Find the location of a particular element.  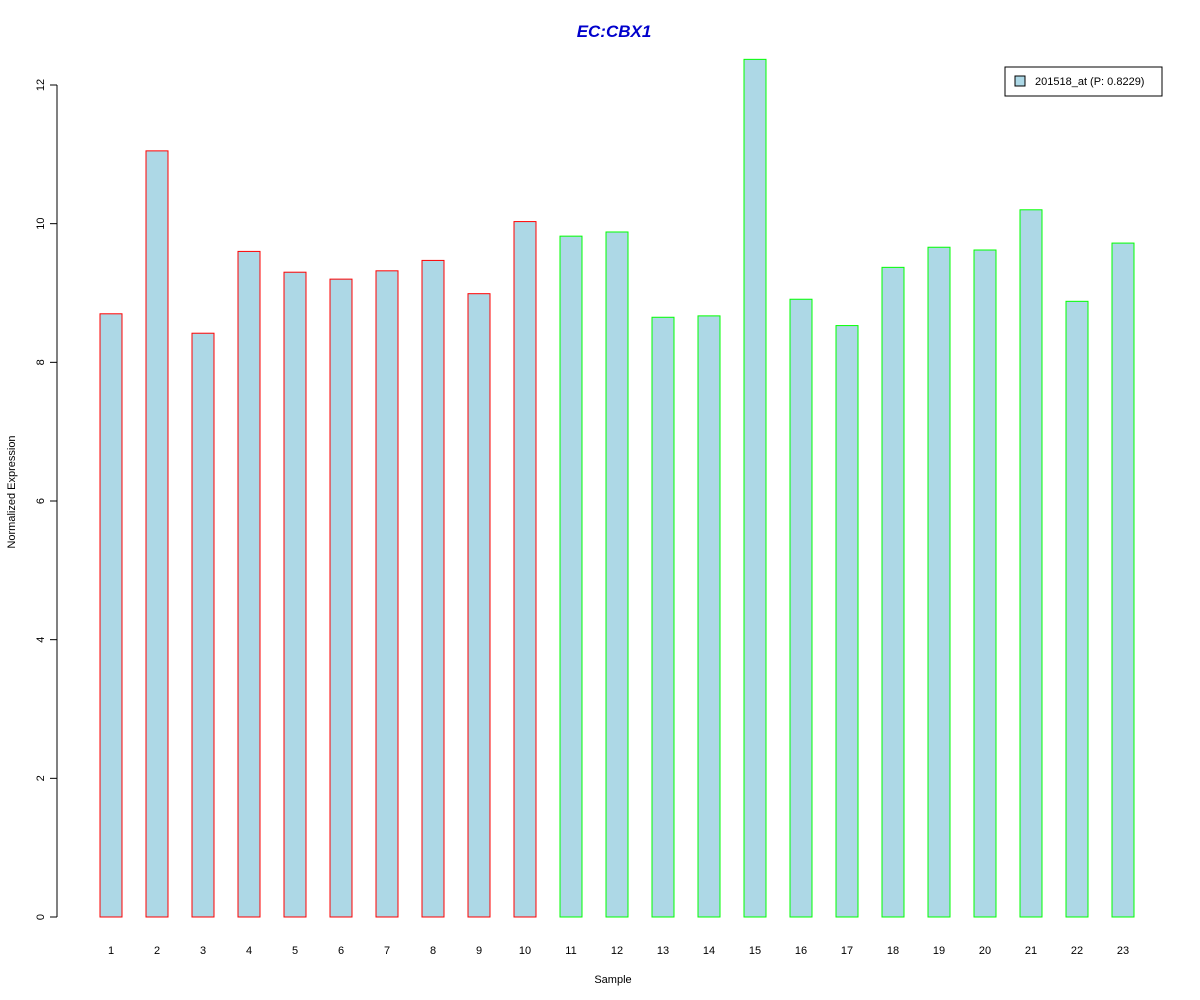

y-tick-label: 6 is located at coordinates (41, 501).